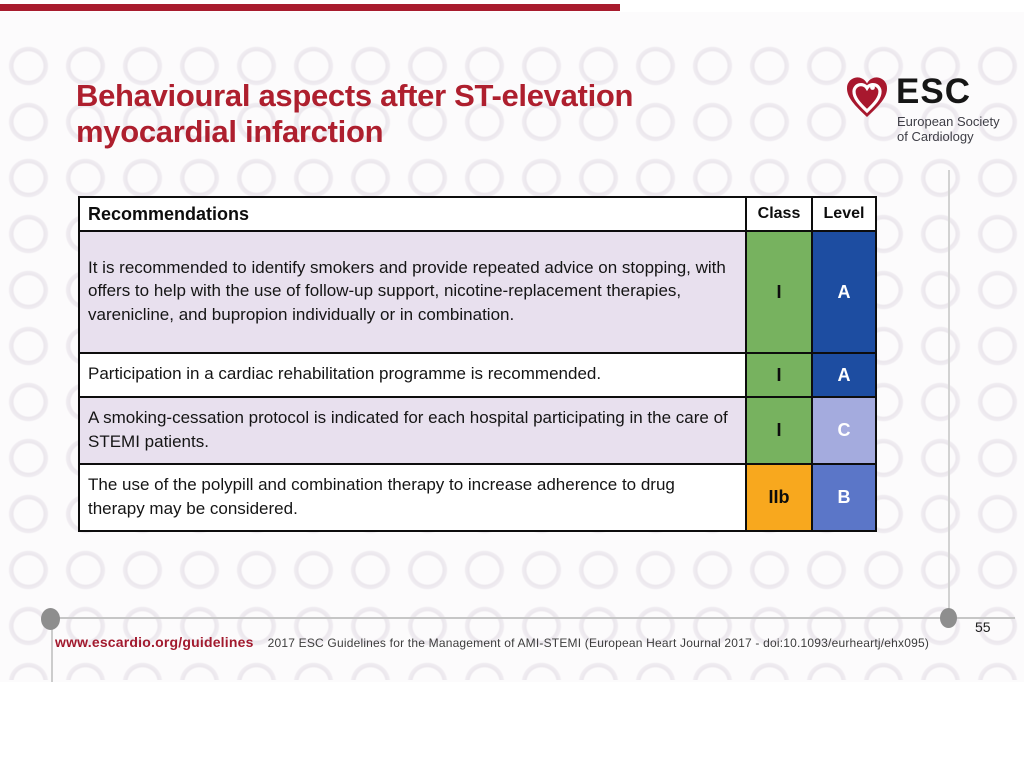 The width and height of the screenshot is (1024, 767). I want to click on table-header-row: Recommendations Class Level, so click(477, 214).